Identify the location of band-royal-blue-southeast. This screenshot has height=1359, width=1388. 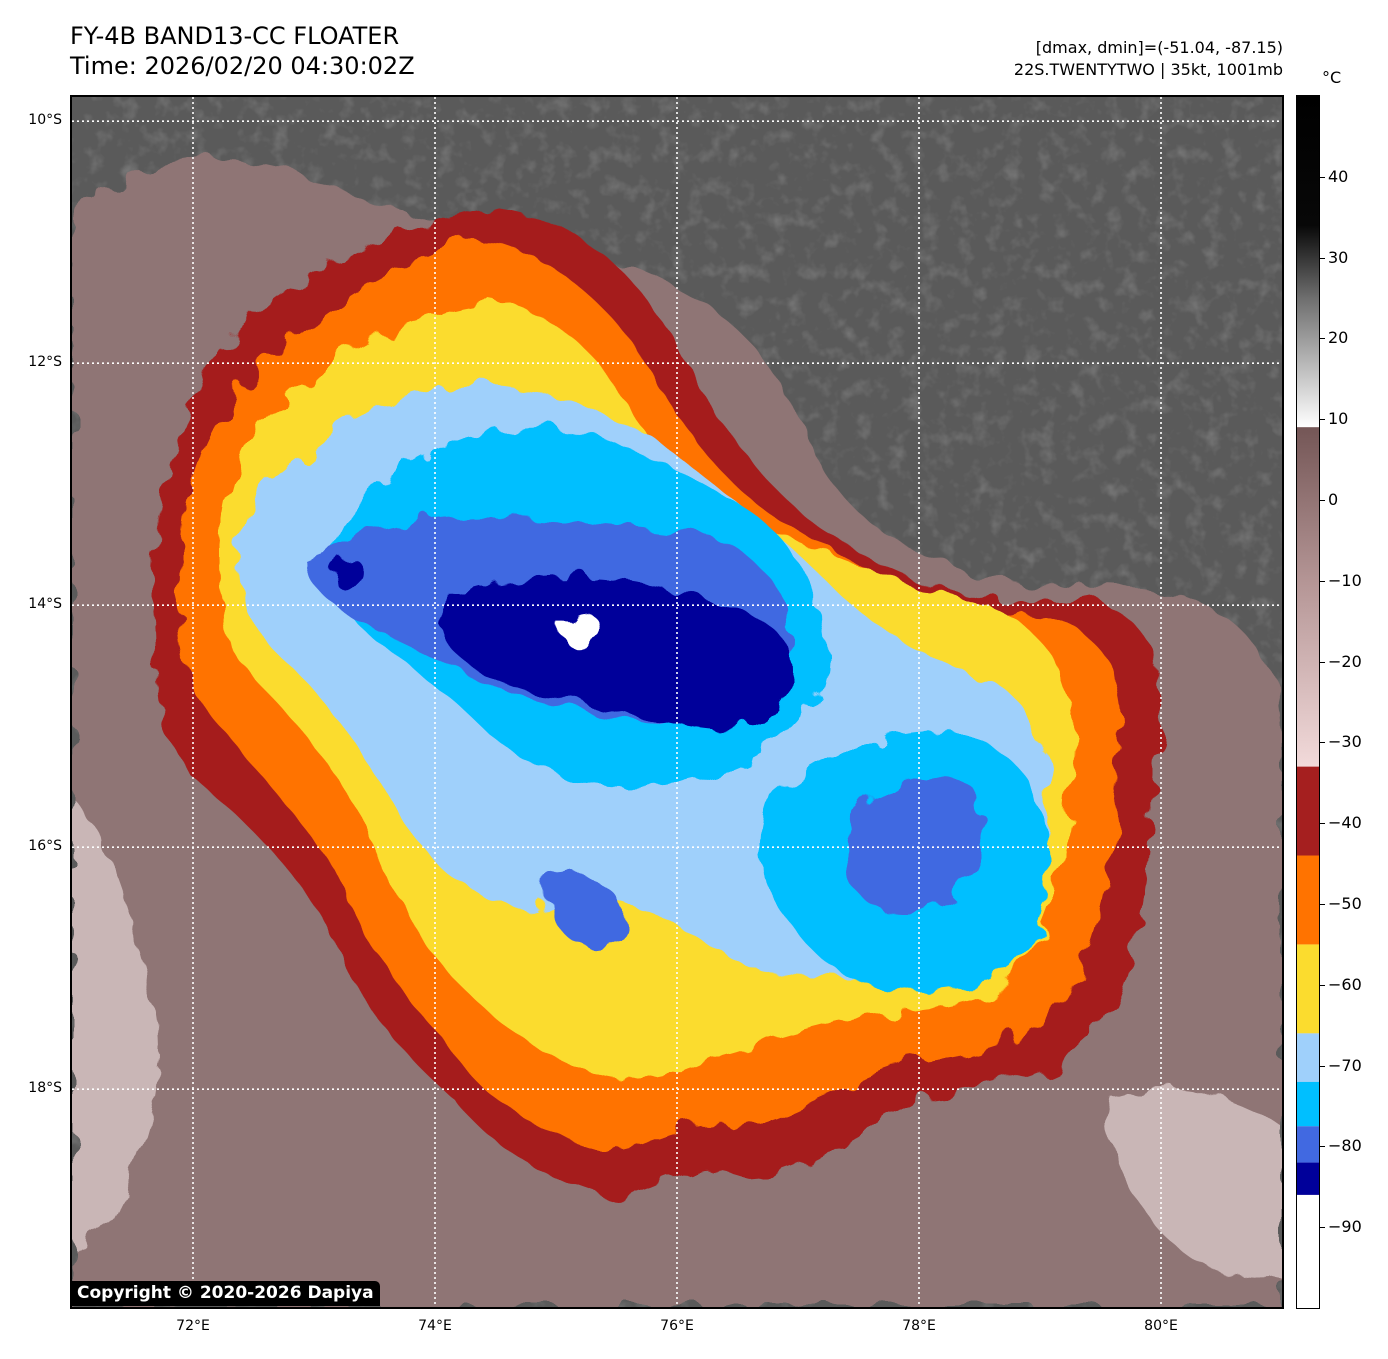
(915, 844).